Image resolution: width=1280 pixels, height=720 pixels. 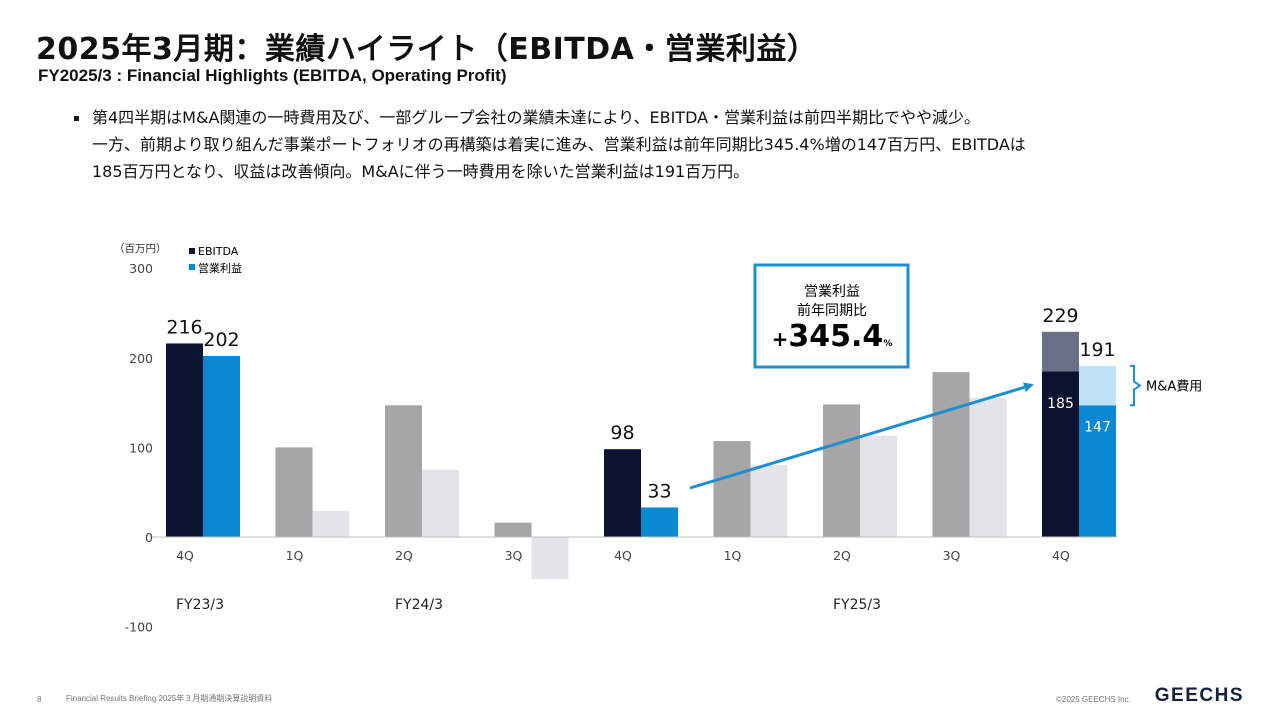 I want to click on page-title: 2025年3月期：業績ハイライト（EBITDA・営業利益）, so click(x=427, y=49).